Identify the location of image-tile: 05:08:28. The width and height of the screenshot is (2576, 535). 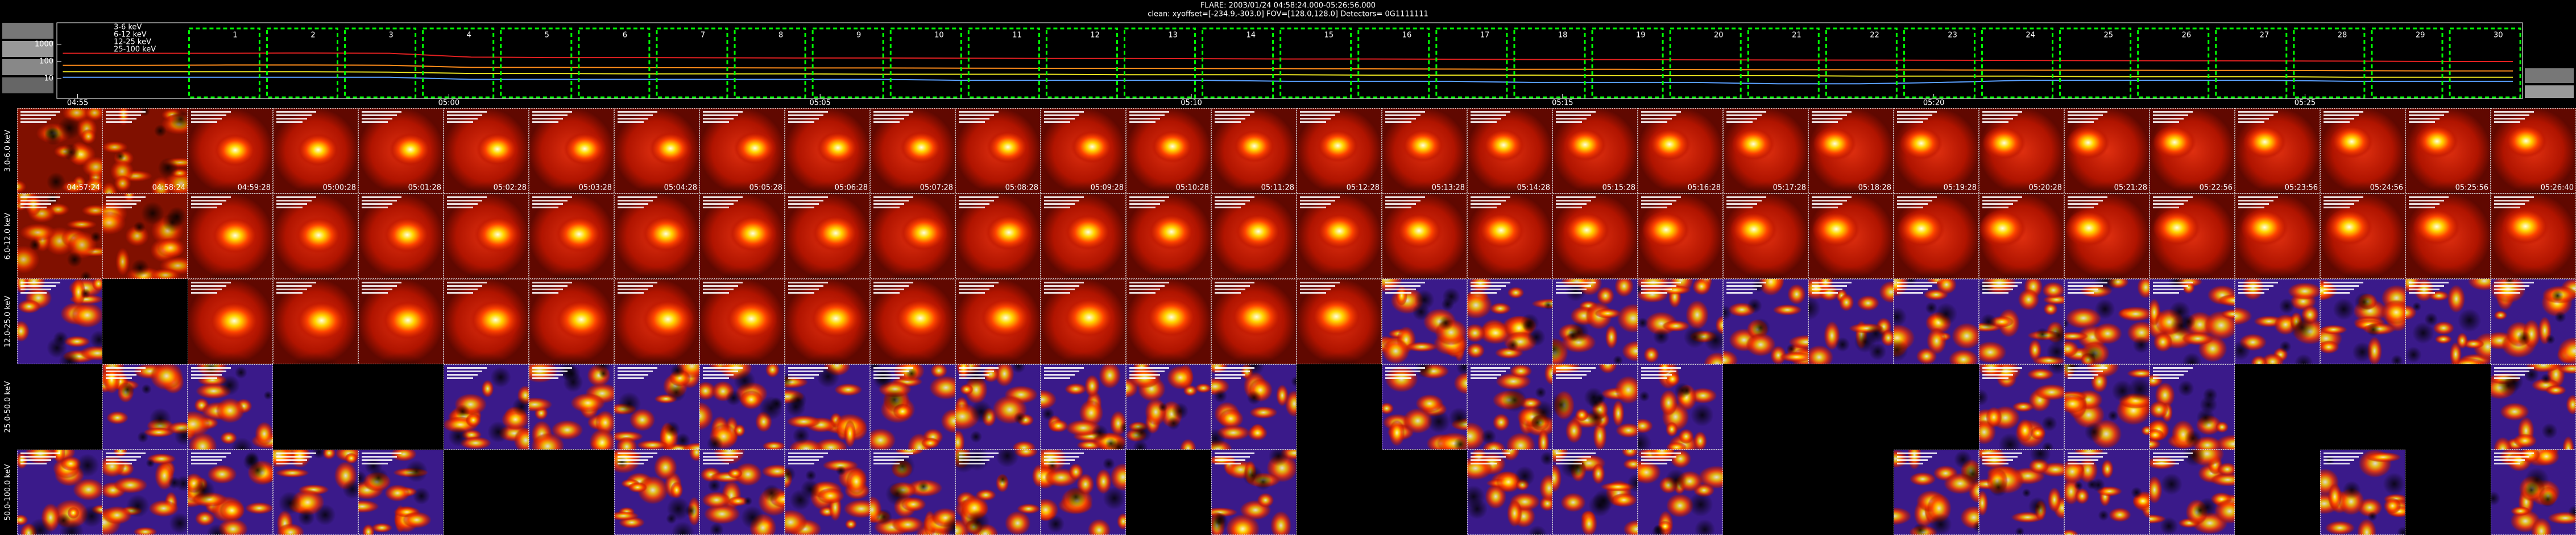
(998, 151).